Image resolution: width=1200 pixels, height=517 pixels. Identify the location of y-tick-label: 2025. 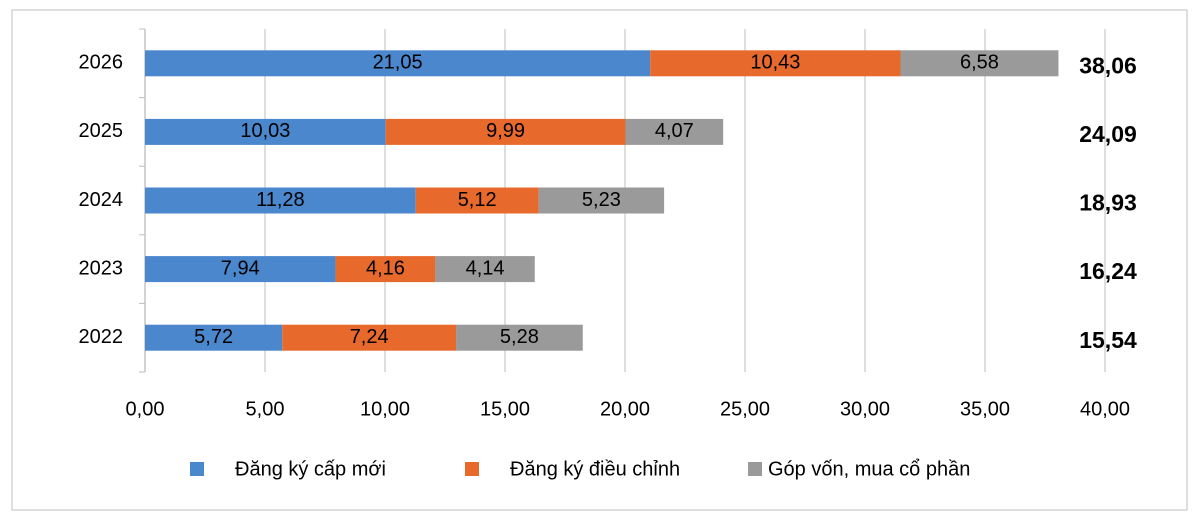
(101, 131).